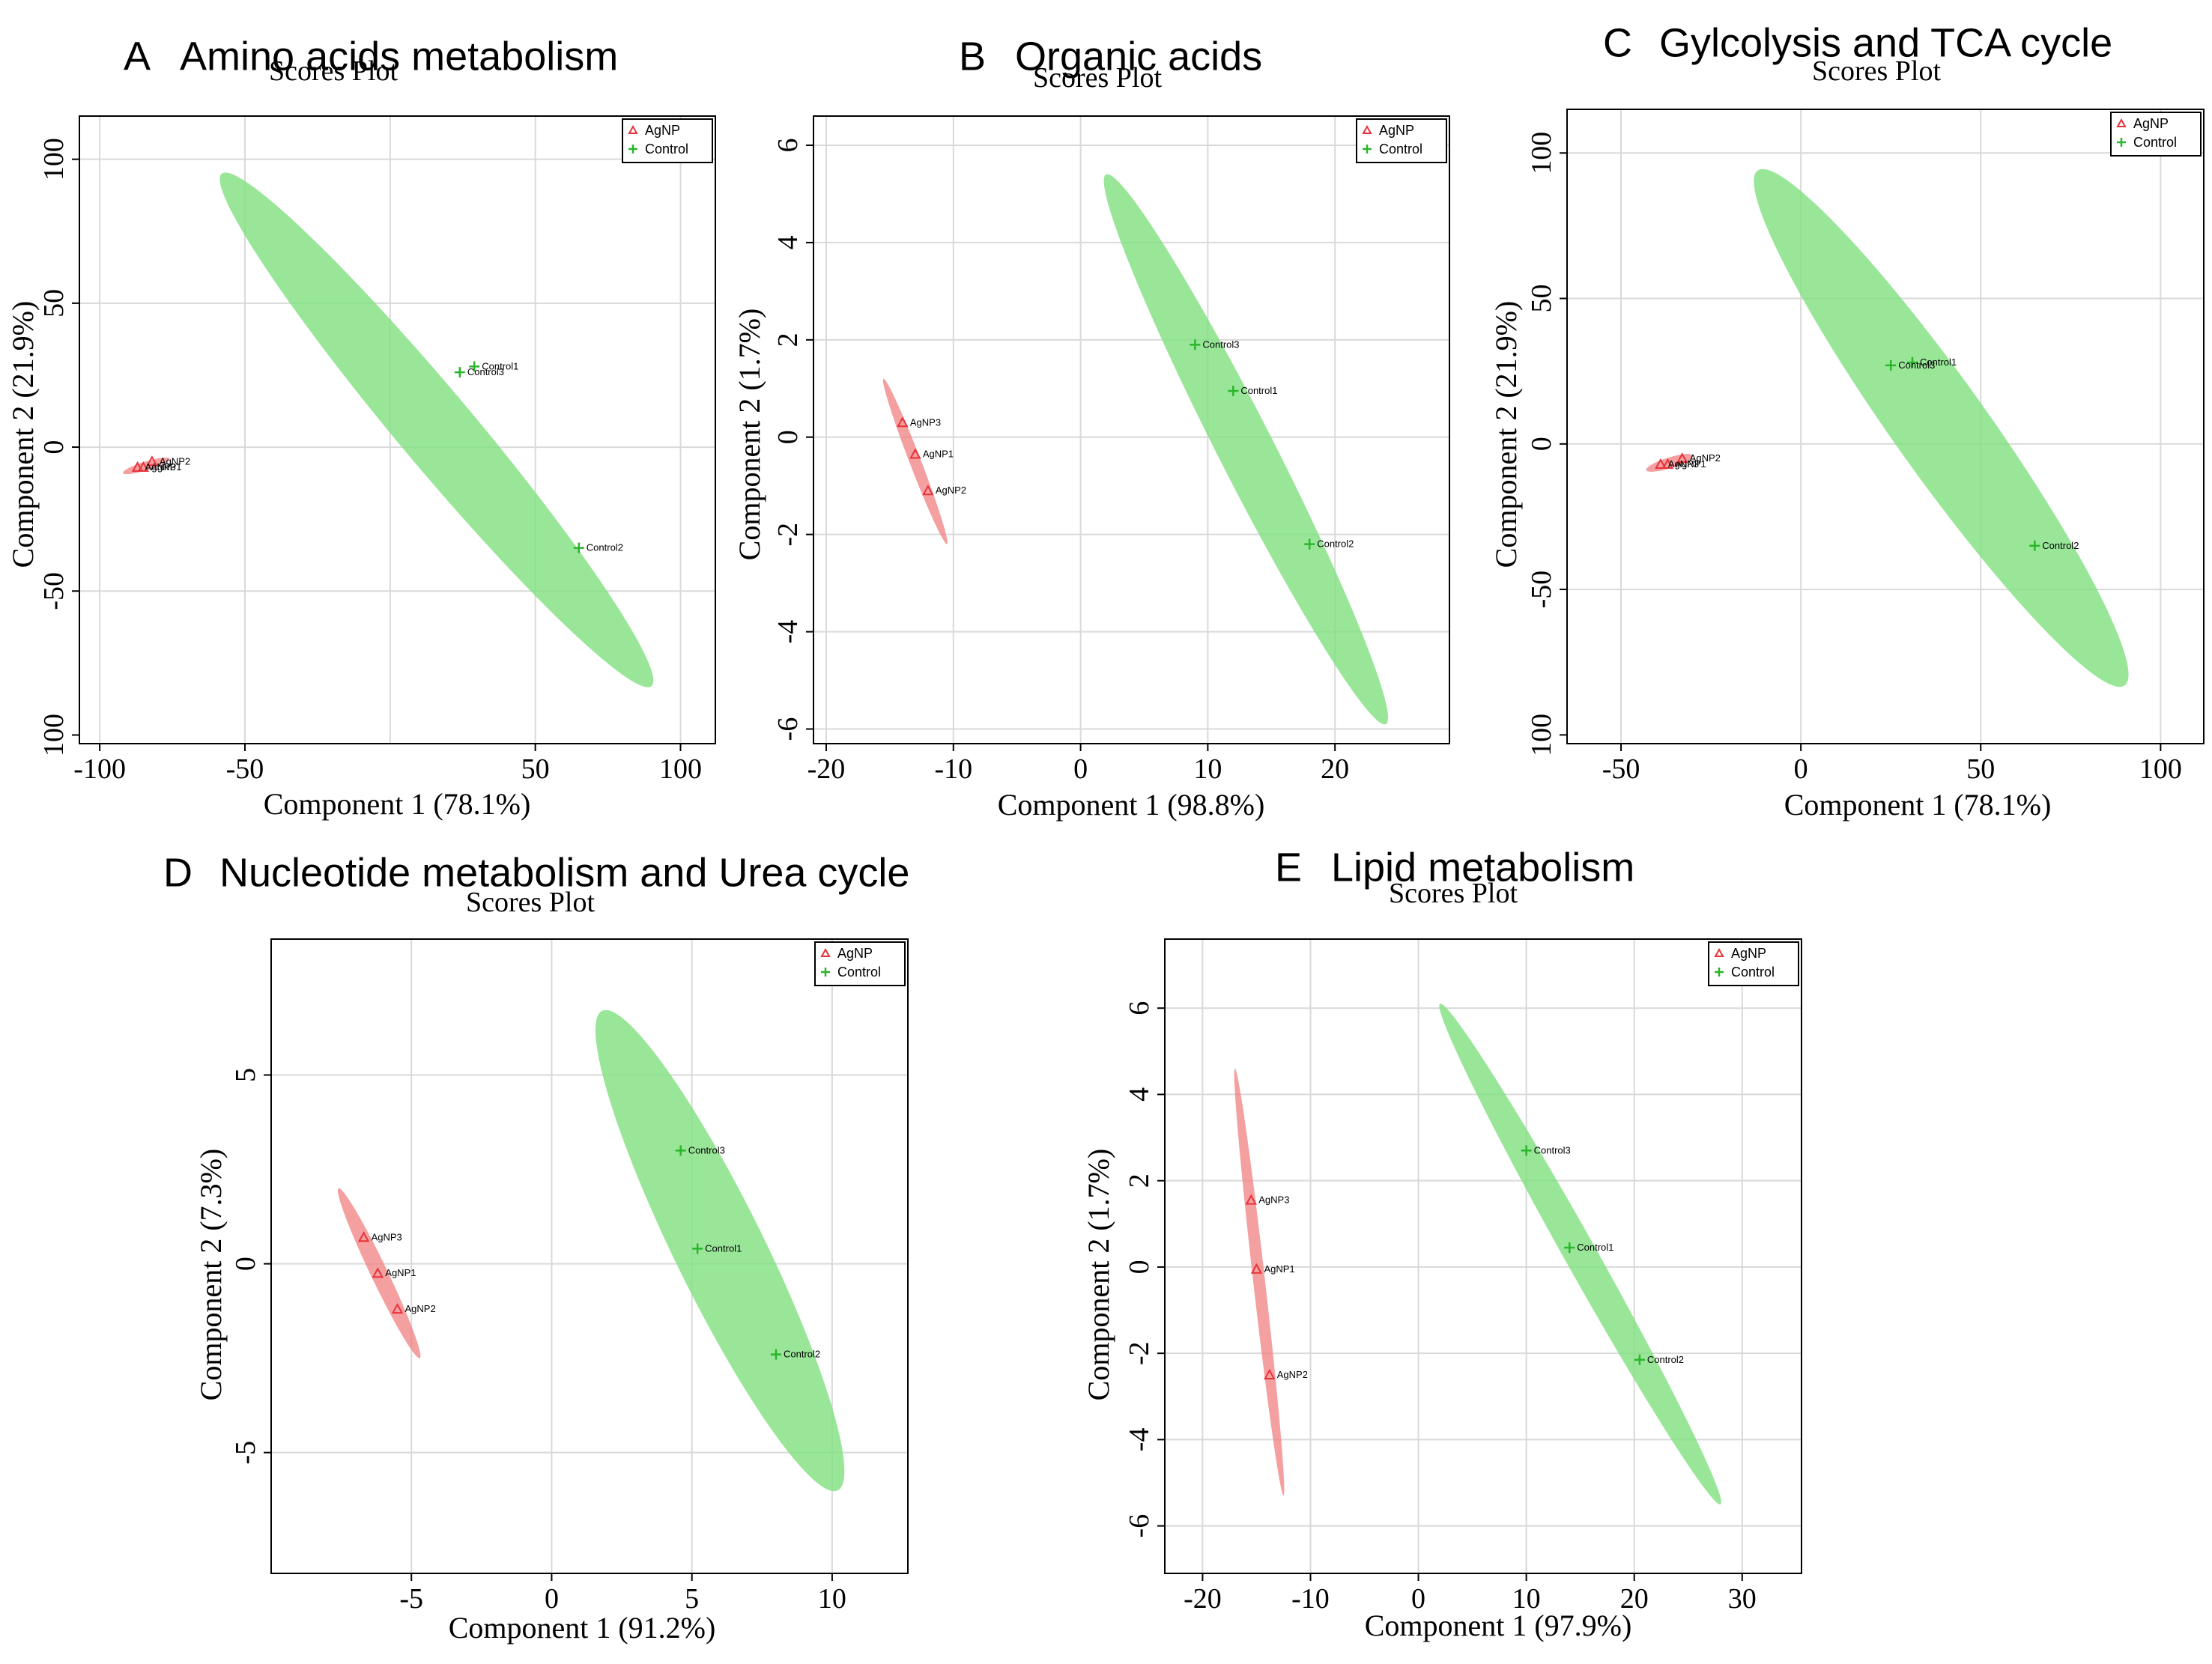 The image size is (2212, 1664). What do you see at coordinates (680, 769) in the screenshot?
I see `x-tick-label: 100` at bounding box center [680, 769].